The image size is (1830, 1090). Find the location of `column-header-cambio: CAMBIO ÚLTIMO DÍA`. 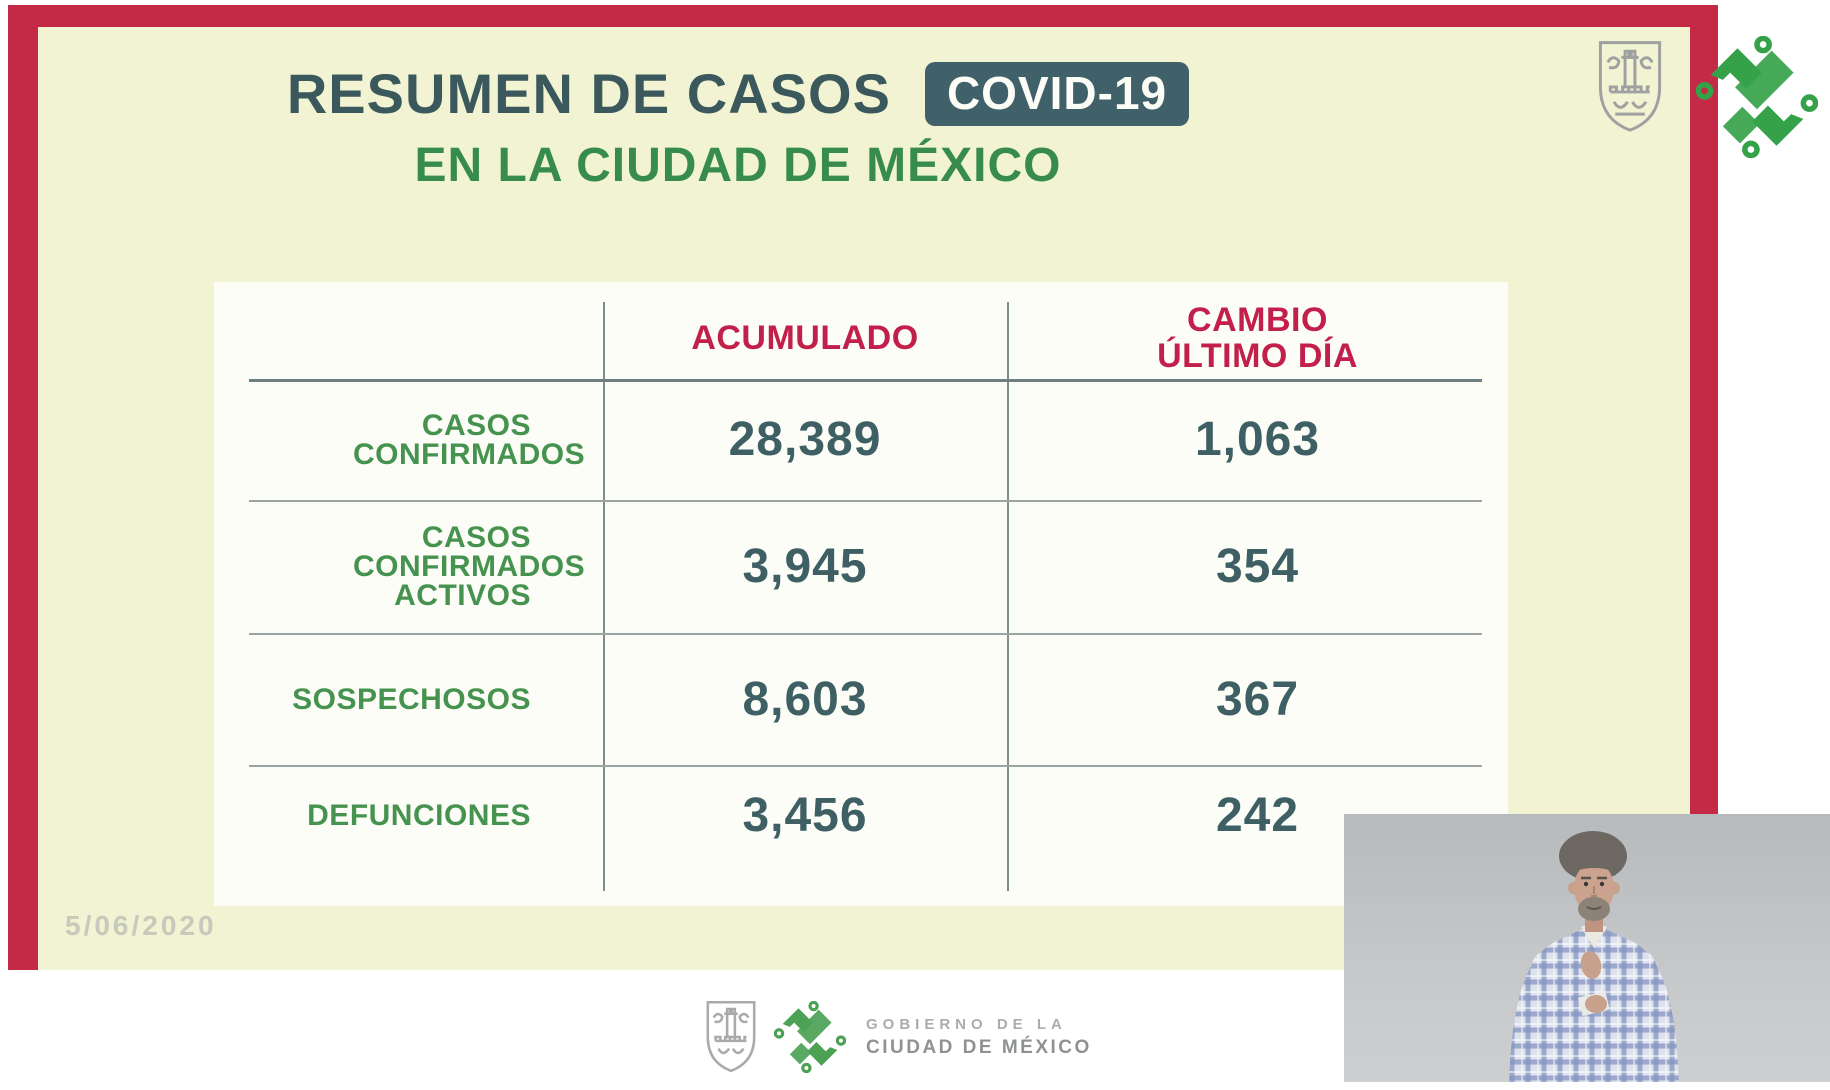

column-header-cambio: CAMBIO ÚLTIMO DÍA is located at coordinates (1257, 338).